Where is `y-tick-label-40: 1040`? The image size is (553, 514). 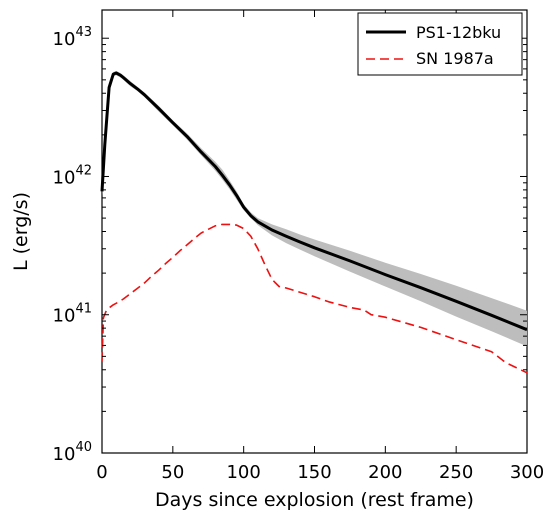
y-tick-label-40: 1040 is located at coordinates (72, 452).